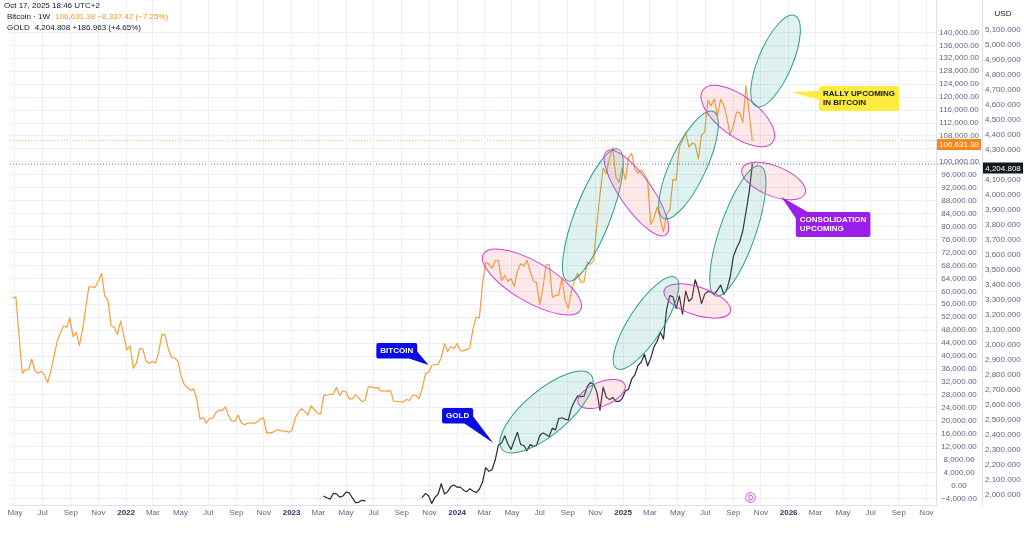  I want to click on y2-tick-label: 2,100.000, so click(1003, 479).